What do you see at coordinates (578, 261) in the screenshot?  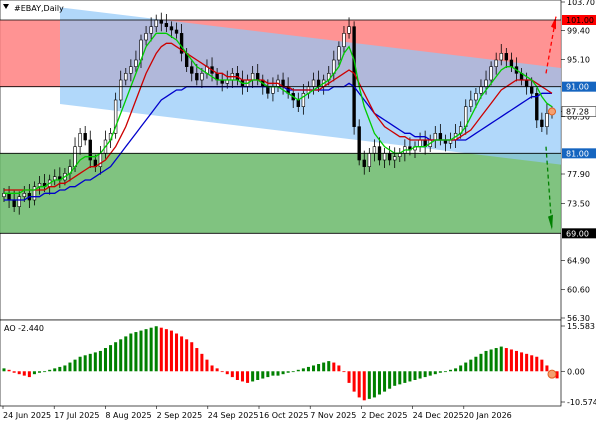 I see `price-tick-label: 64.90` at bounding box center [578, 261].